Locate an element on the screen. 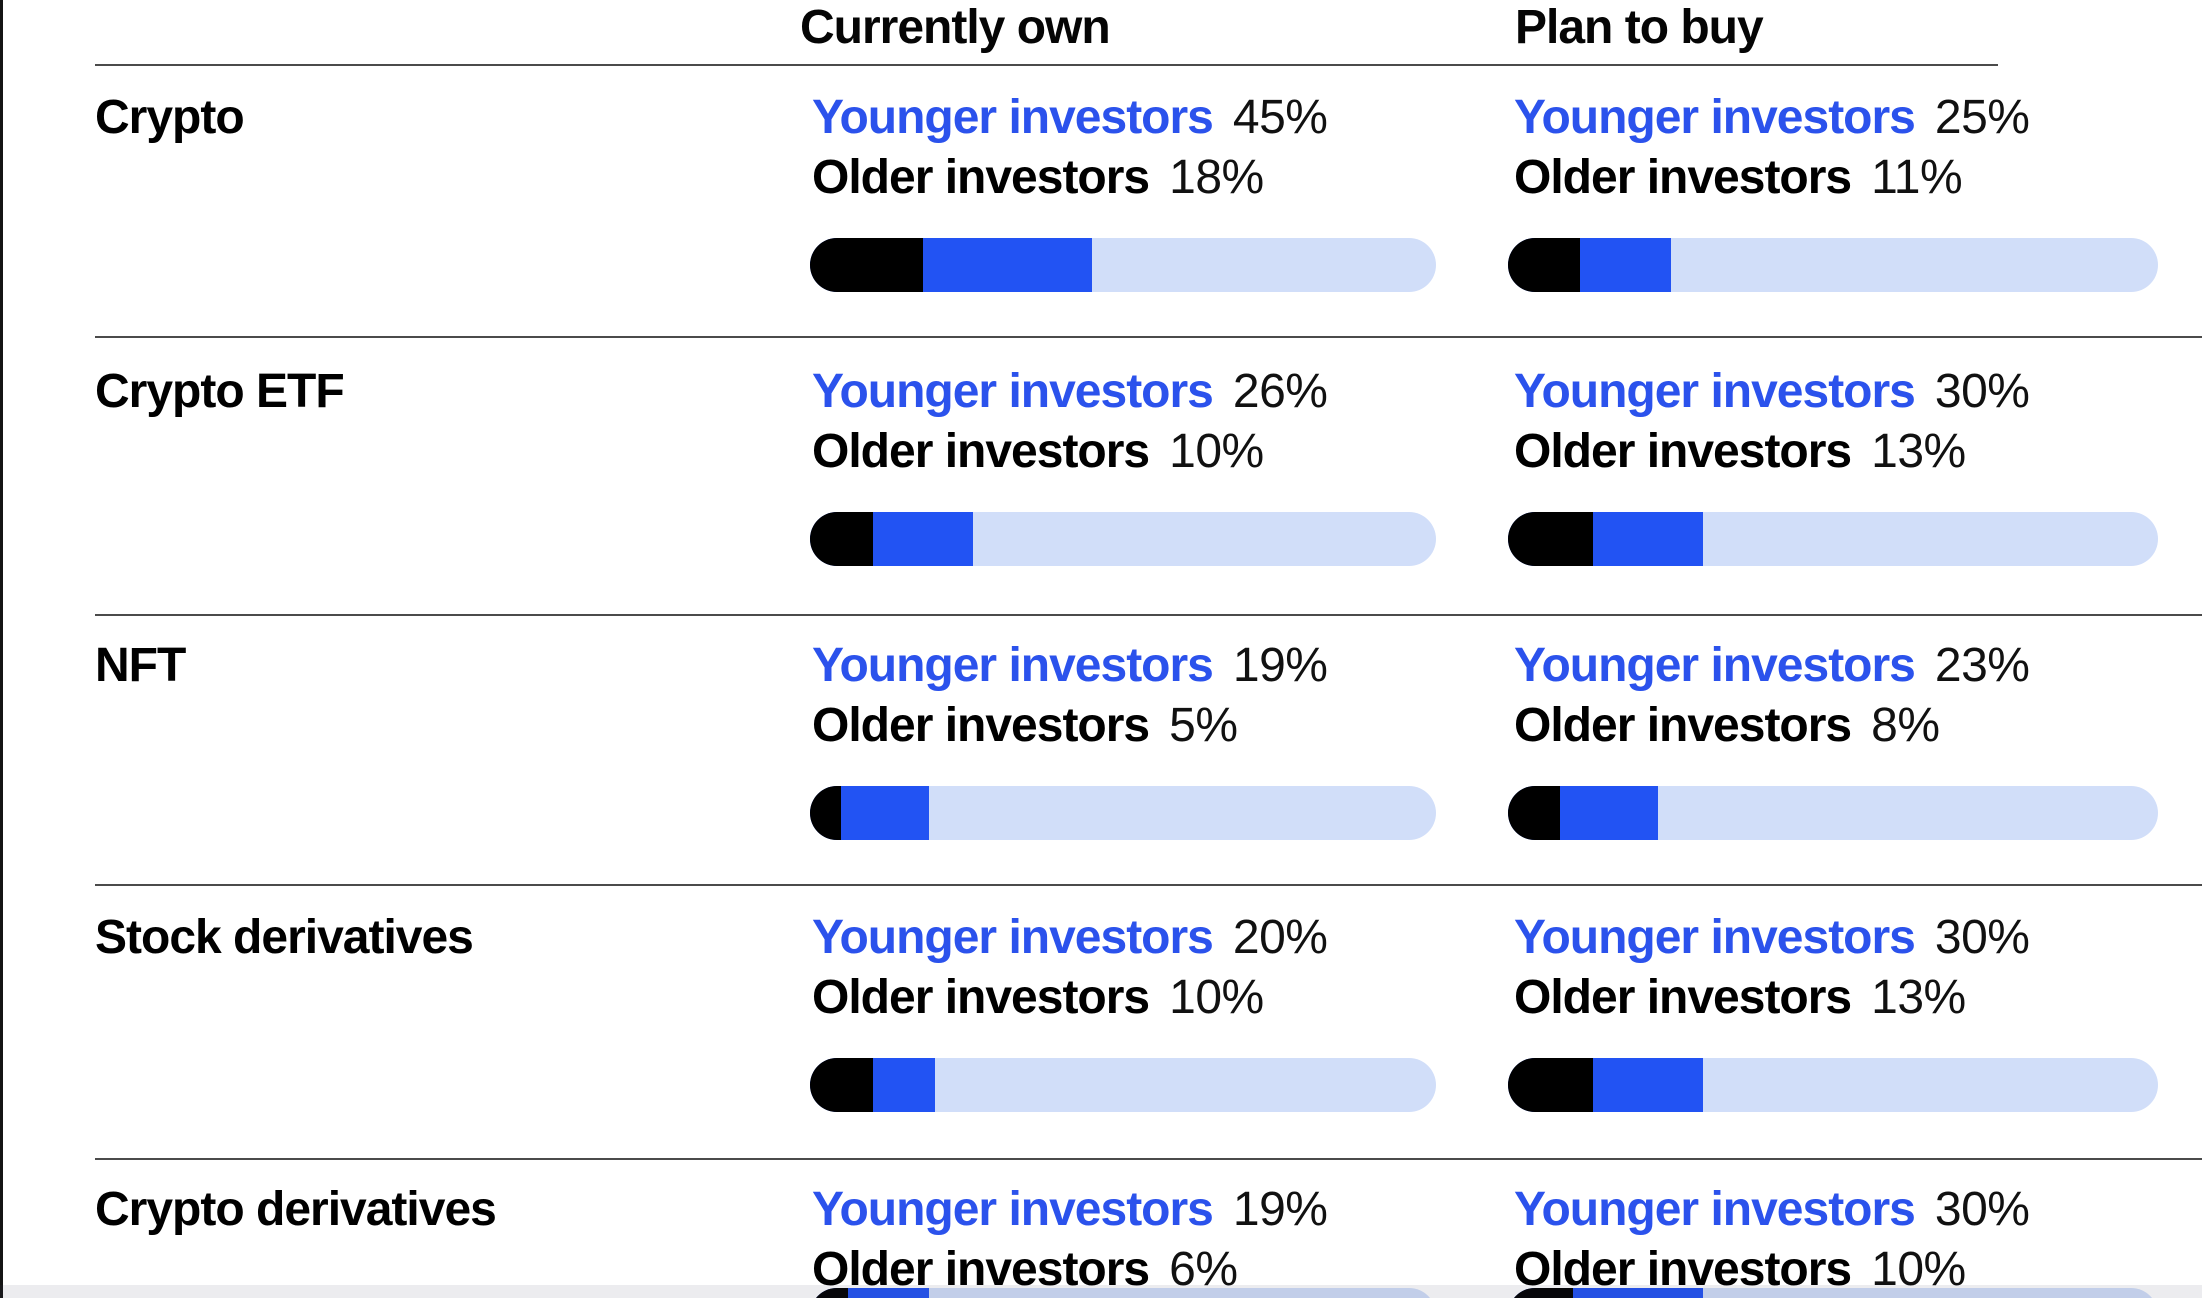 Image resolution: width=2202 pixels, height=1298 pixels. header-divider is located at coordinates (1046, 65).